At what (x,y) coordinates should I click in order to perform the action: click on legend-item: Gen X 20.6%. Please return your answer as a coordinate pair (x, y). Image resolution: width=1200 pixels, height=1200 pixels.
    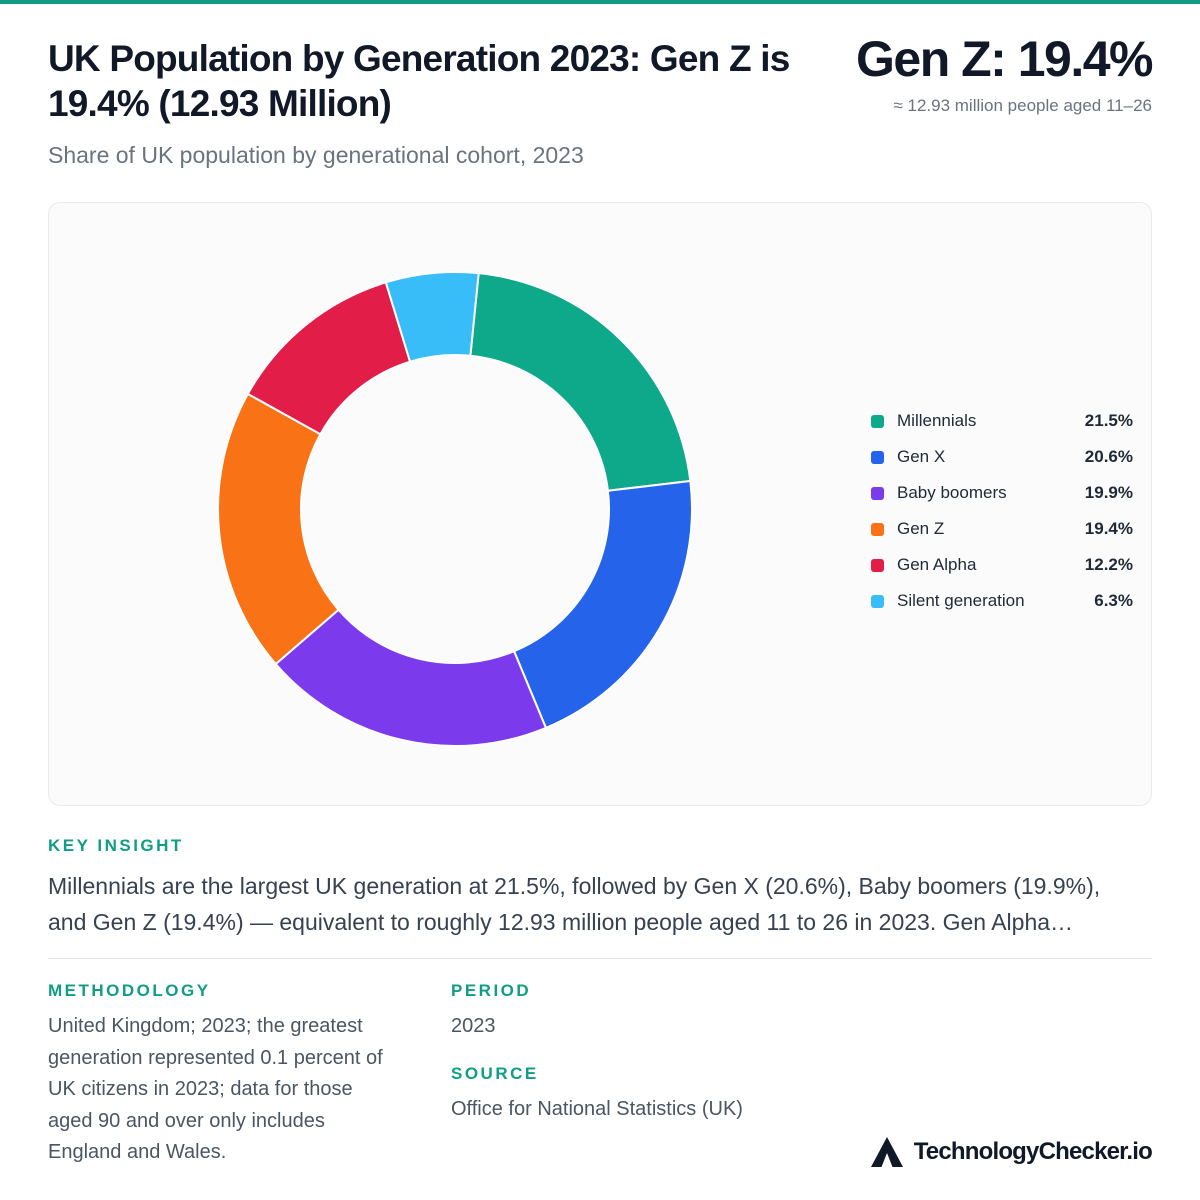
    Looking at the image, I should click on (1002, 457).